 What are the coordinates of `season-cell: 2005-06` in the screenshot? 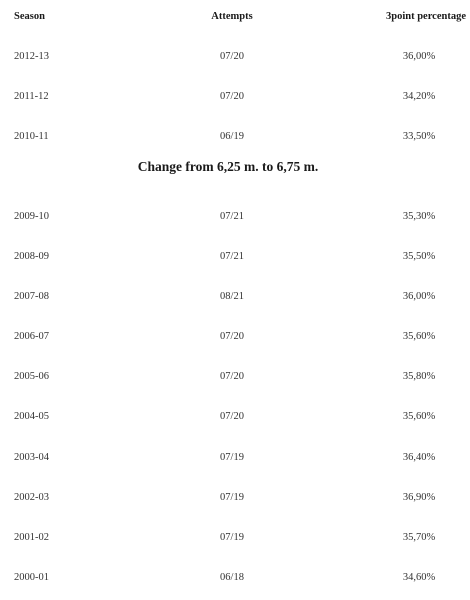 It's located at (31, 376).